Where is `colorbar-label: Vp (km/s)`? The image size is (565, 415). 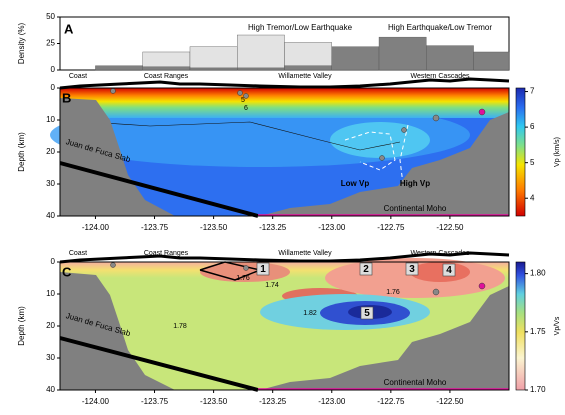
colorbar-label: Vp (km/s) is located at coordinates (557, 152).